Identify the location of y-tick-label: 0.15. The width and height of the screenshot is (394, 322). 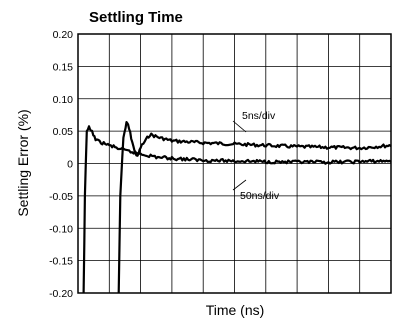
(63, 67).